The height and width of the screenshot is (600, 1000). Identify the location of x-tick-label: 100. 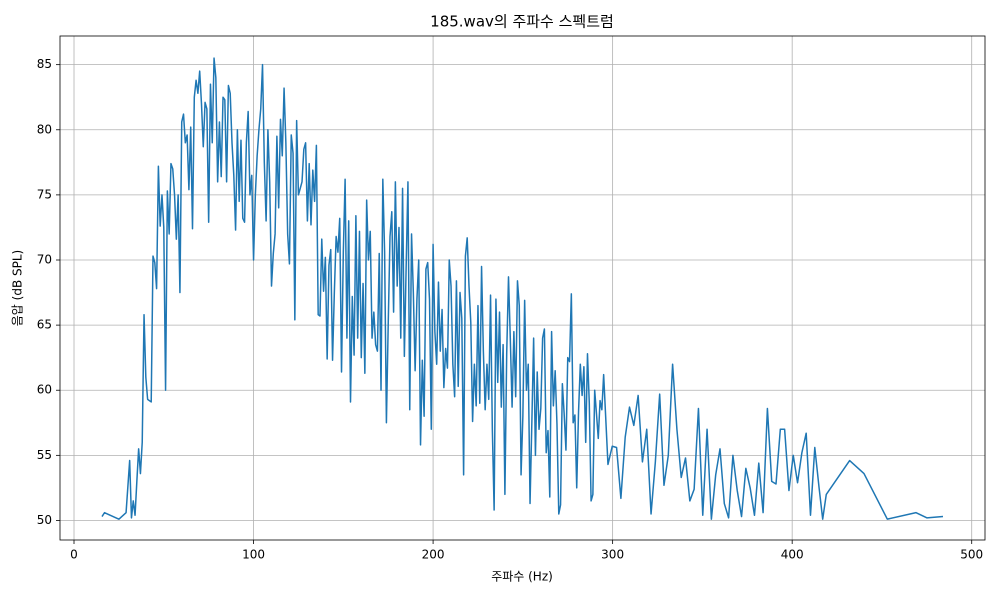
(253, 555).